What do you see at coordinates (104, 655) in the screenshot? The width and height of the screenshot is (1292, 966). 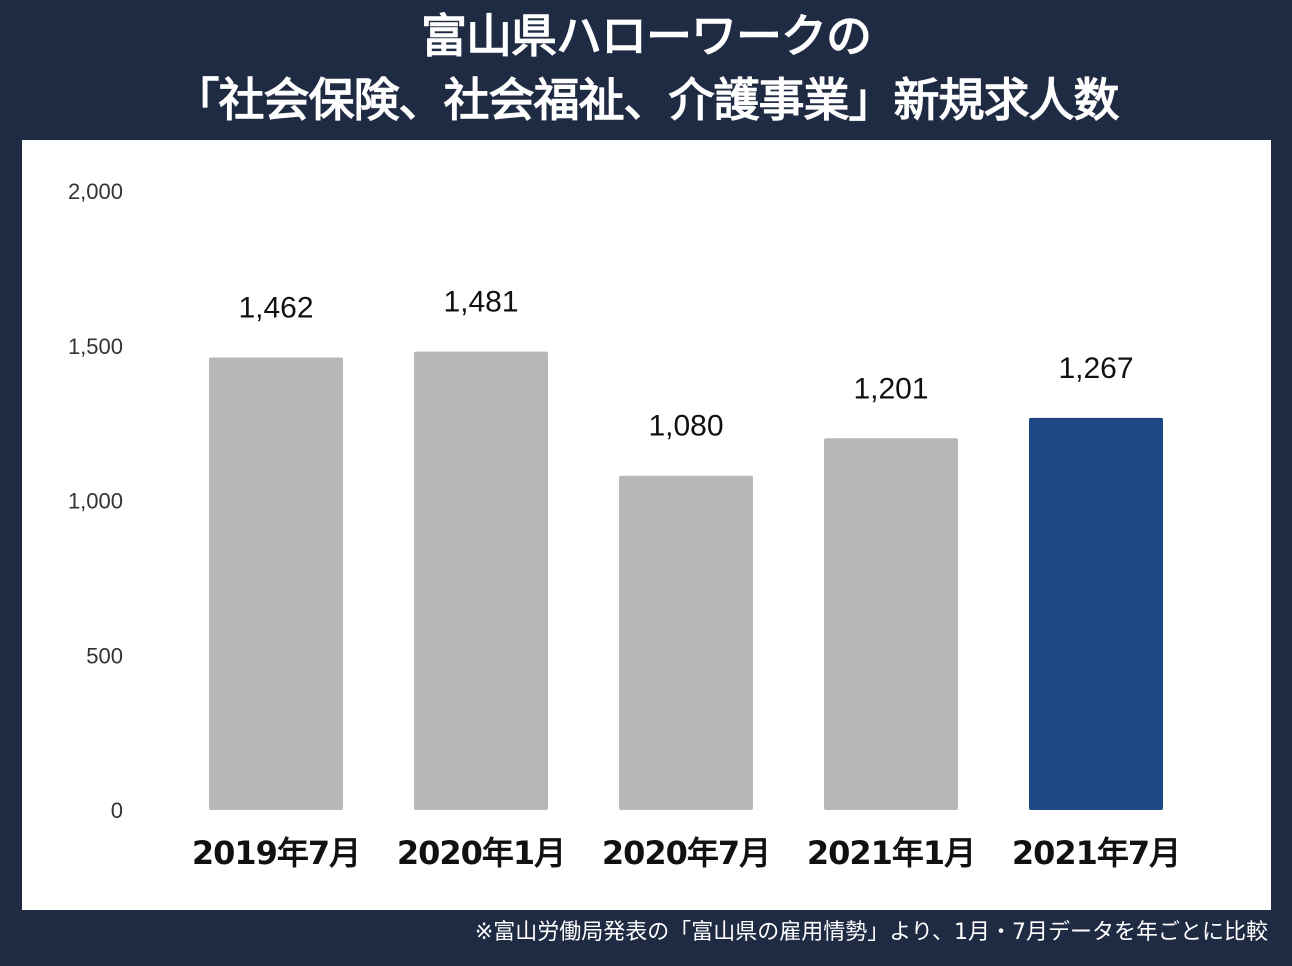 I see `y-tick-label: 500` at bounding box center [104, 655].